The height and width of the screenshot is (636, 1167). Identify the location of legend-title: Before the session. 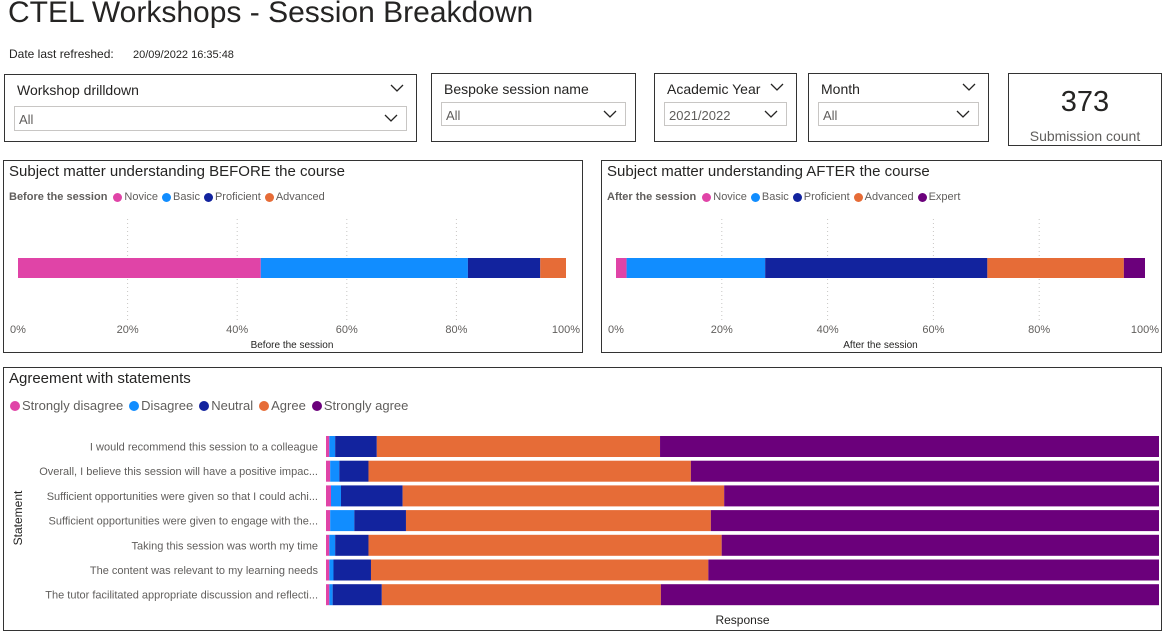
(58, 197).